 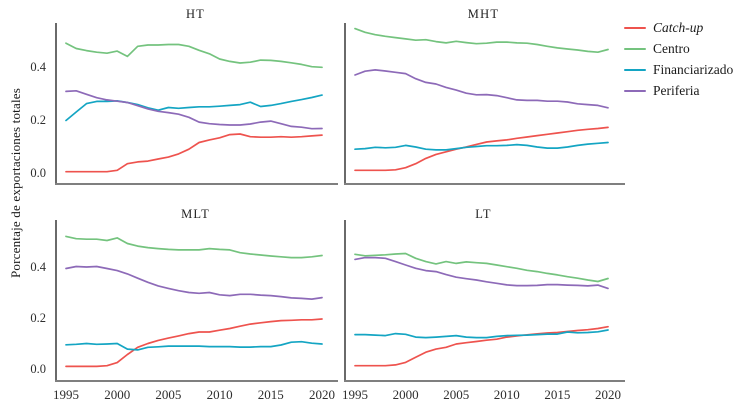 I want to click on panel-title-lt: LT, so click(x=483, y=214).